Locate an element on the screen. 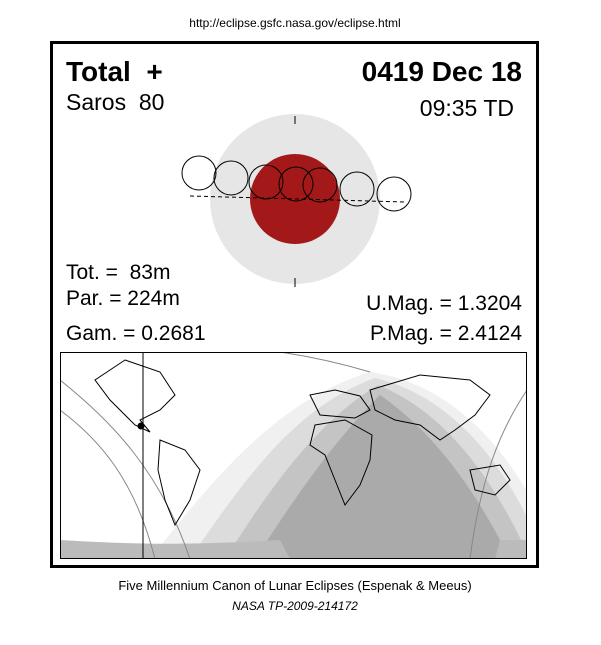 The height and width of the screenshot is (645, 601). eclipse-diagram is located at coordinates (296, 200).